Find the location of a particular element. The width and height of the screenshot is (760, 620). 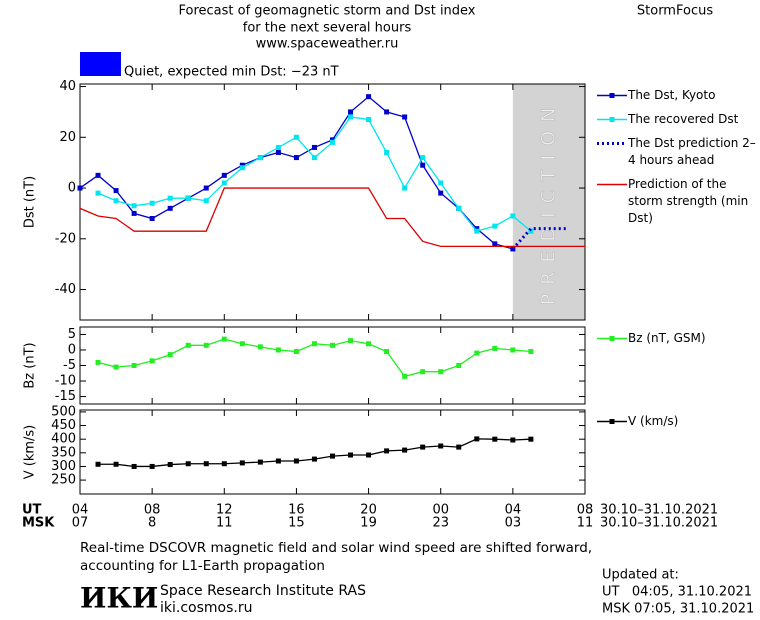

y-tick-label: 500 is located at coordinates (63, 411).